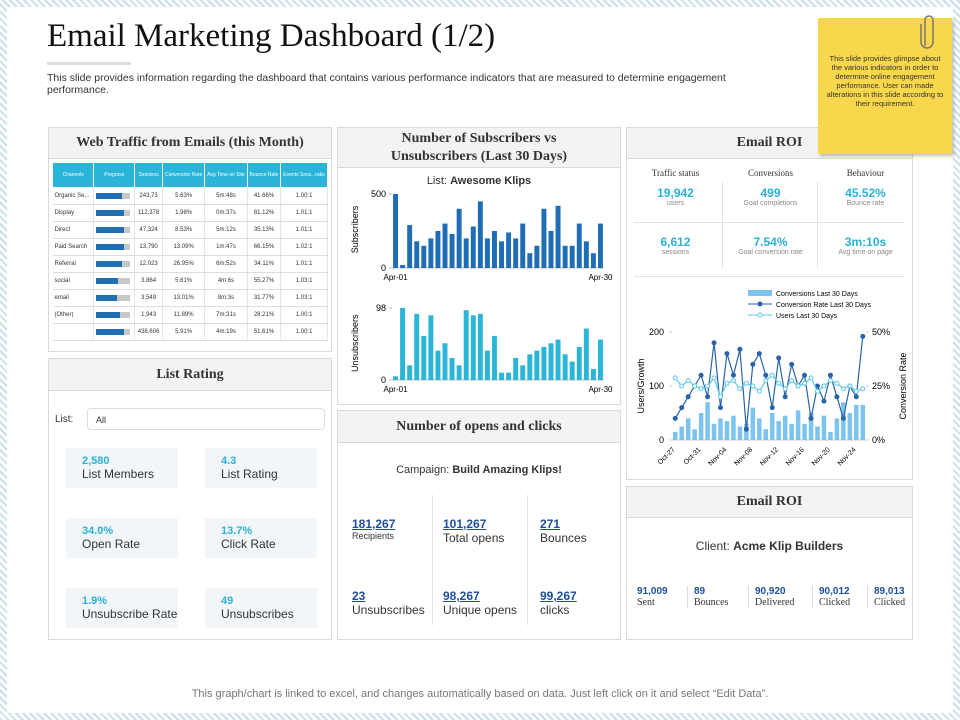 This screenshot has height=720, width=960. Describe the element at coordinates (264, 315) in the screenshot. I see `table-cell: 28.21%` at that location.